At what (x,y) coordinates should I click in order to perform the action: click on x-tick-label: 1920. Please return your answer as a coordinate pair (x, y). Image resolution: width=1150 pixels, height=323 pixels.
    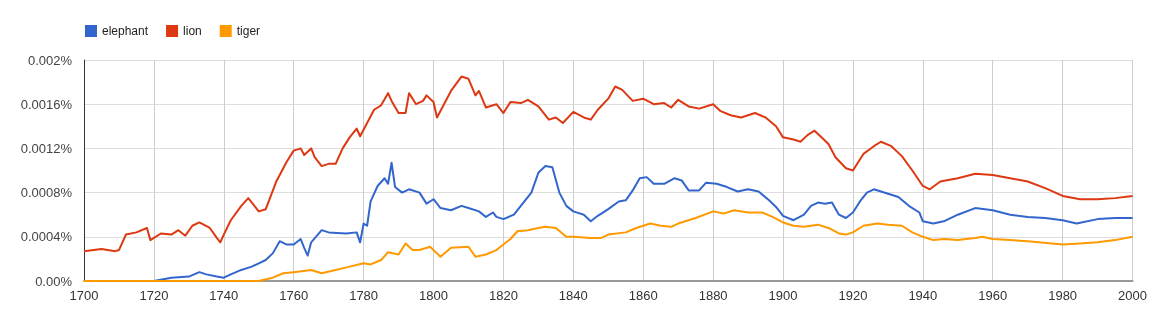
    Looking at the image, I should click on (853, 295).